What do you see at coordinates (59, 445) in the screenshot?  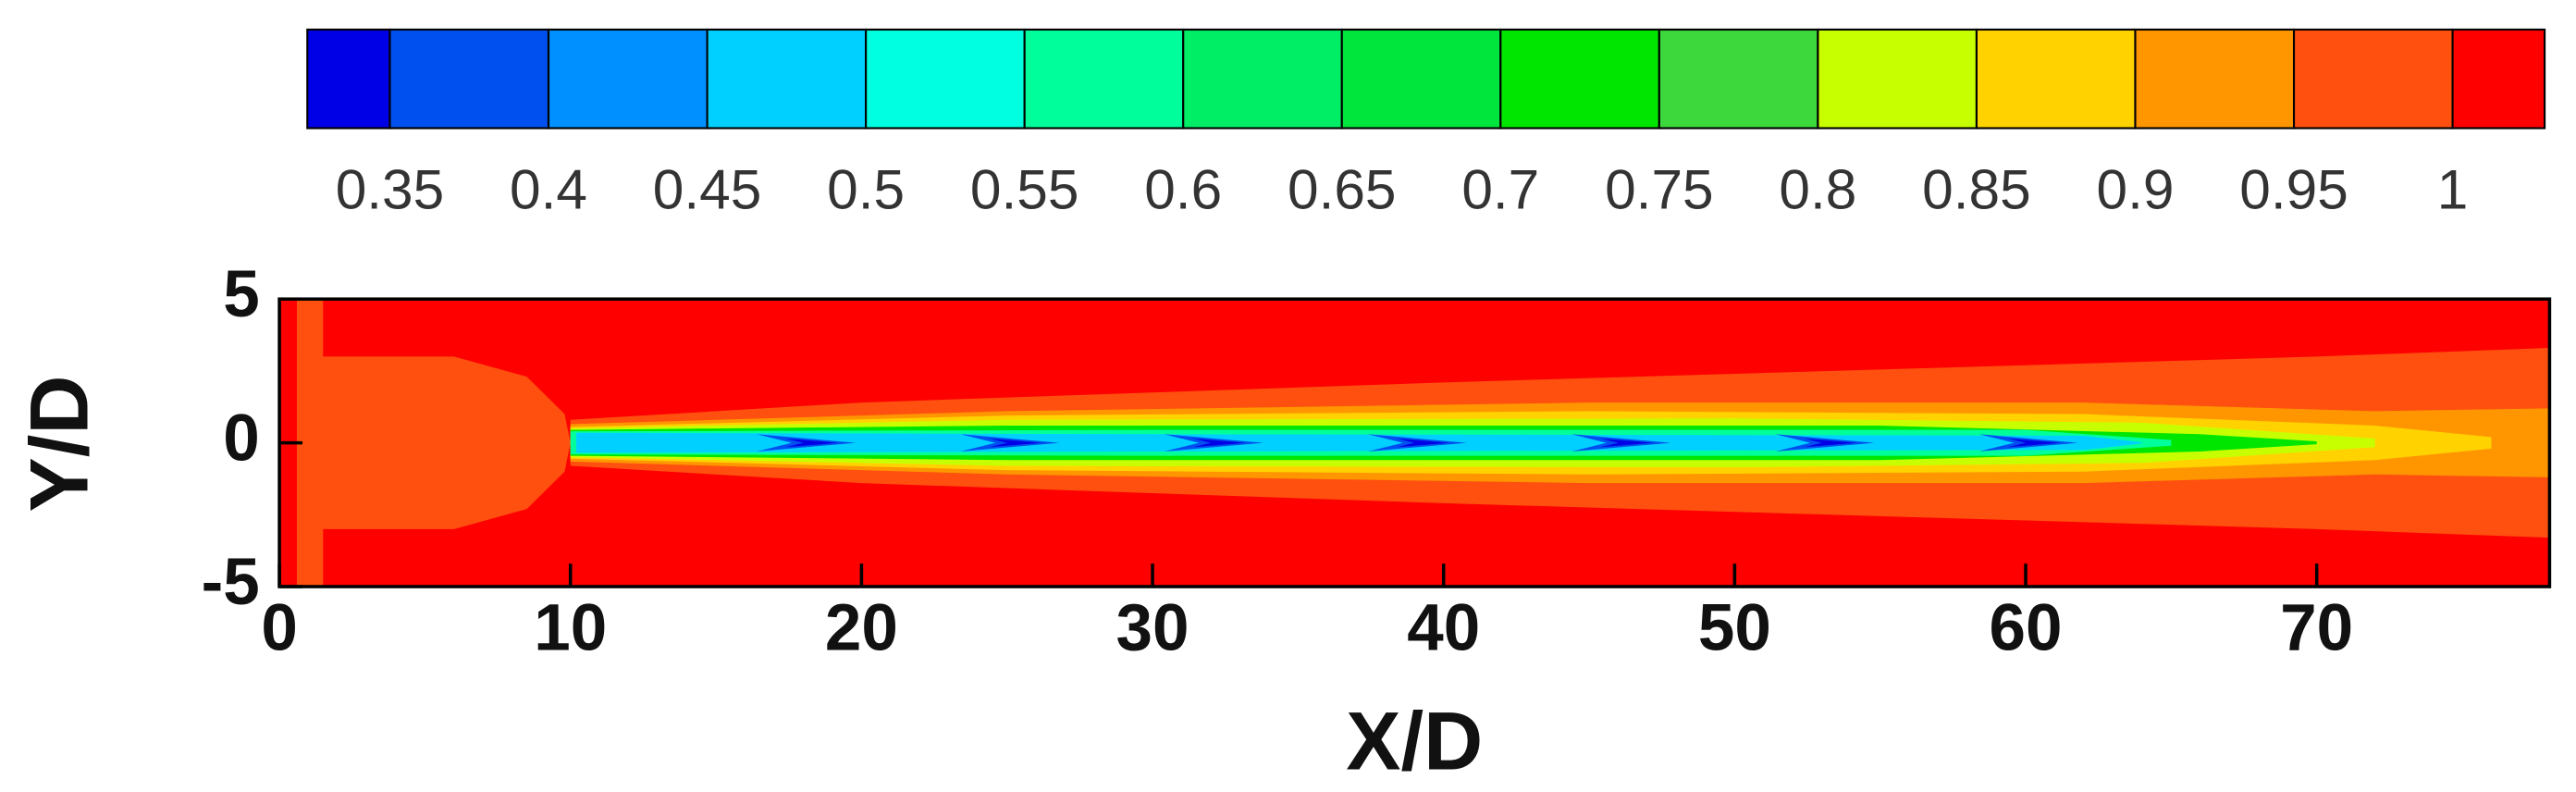 I see `y-axis-title: Y/D` at bounding box center [59, 445].